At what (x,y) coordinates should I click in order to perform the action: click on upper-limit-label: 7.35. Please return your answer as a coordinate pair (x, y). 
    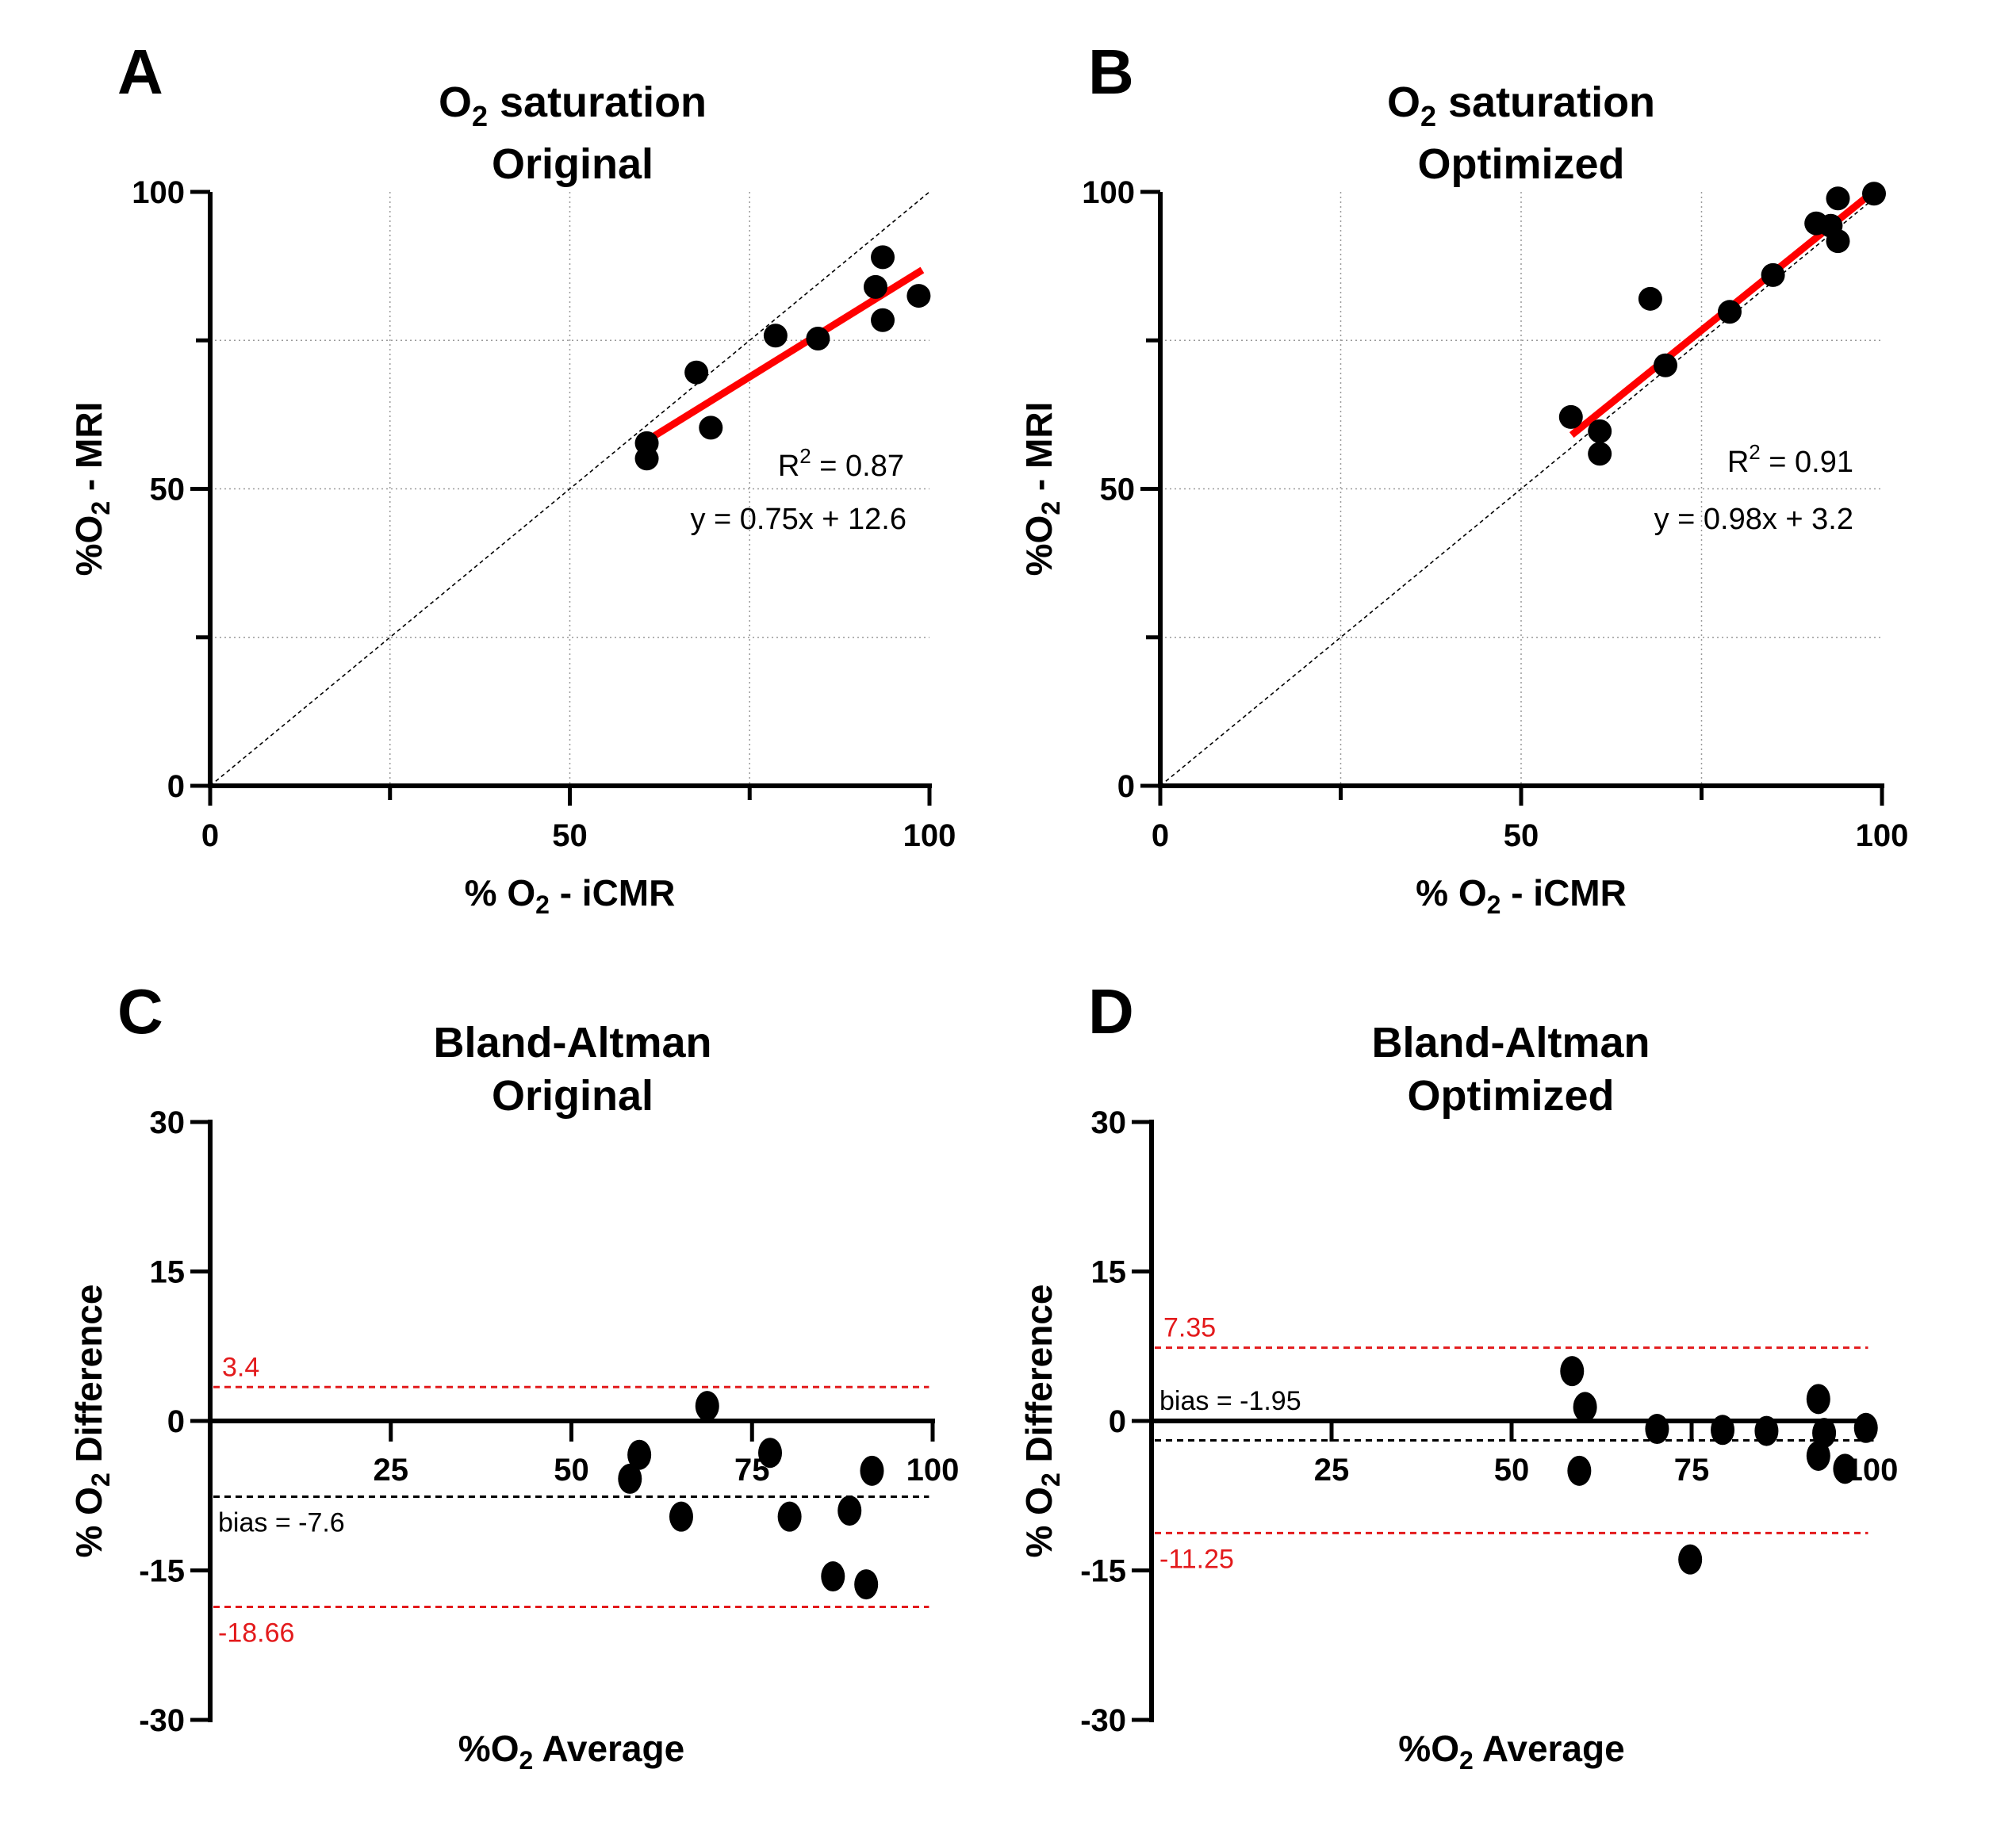
    Looking at the image, I should click on (1189, 1328).